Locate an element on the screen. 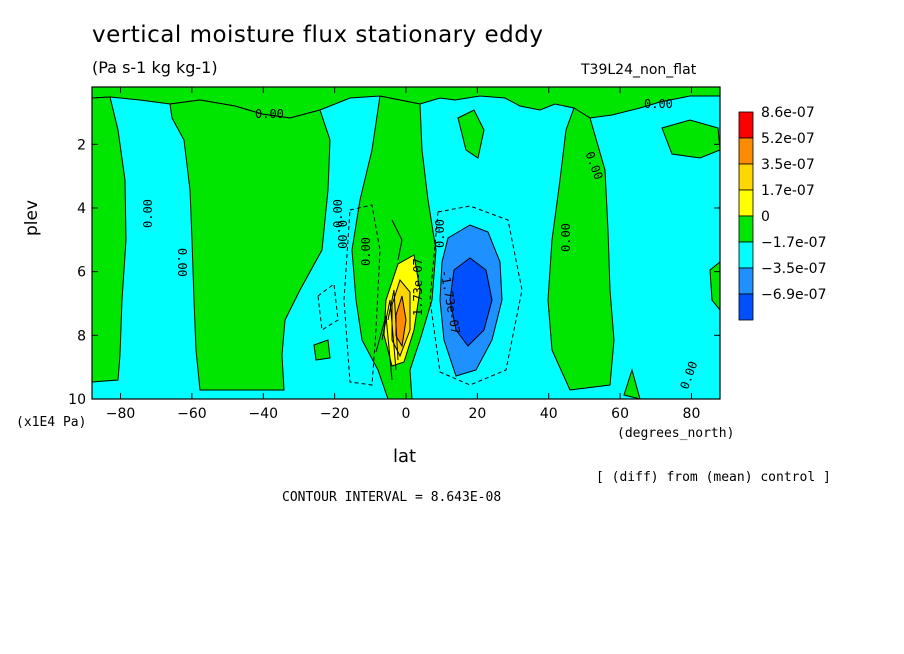 This screenshot has height=654, width=904. y-tick-label: 8 is located at coordinates (81, 336).